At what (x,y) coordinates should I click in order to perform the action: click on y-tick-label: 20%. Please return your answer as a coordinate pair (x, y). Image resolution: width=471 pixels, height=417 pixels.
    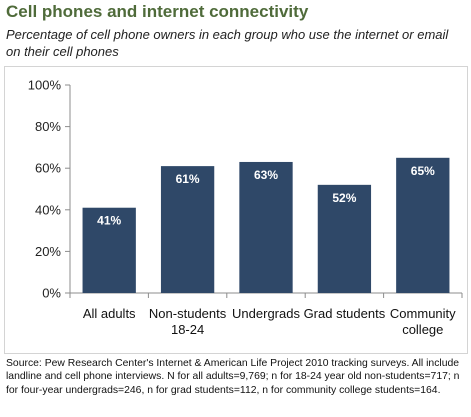
    Looking at the image, I should click on (48, 251).